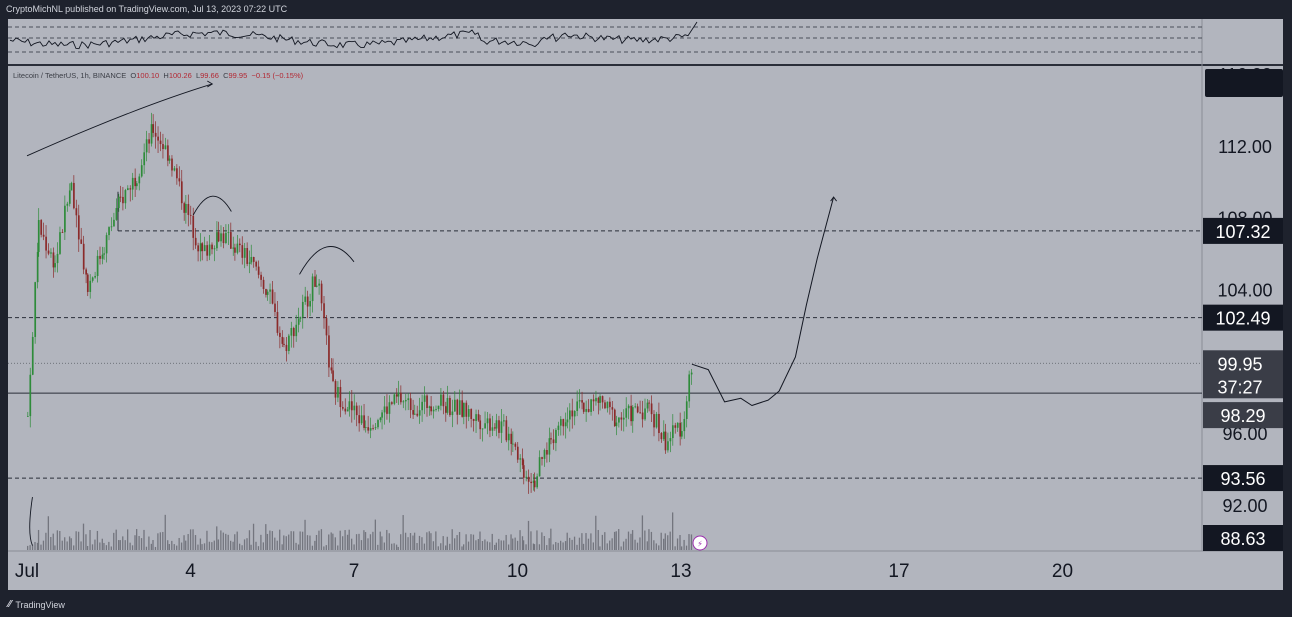 The width and height of the screenshot is (1292, 617). I want to click on legend-symbol: Litecoin / TetherUS, 1h, BINANCE, so click(70, 75).